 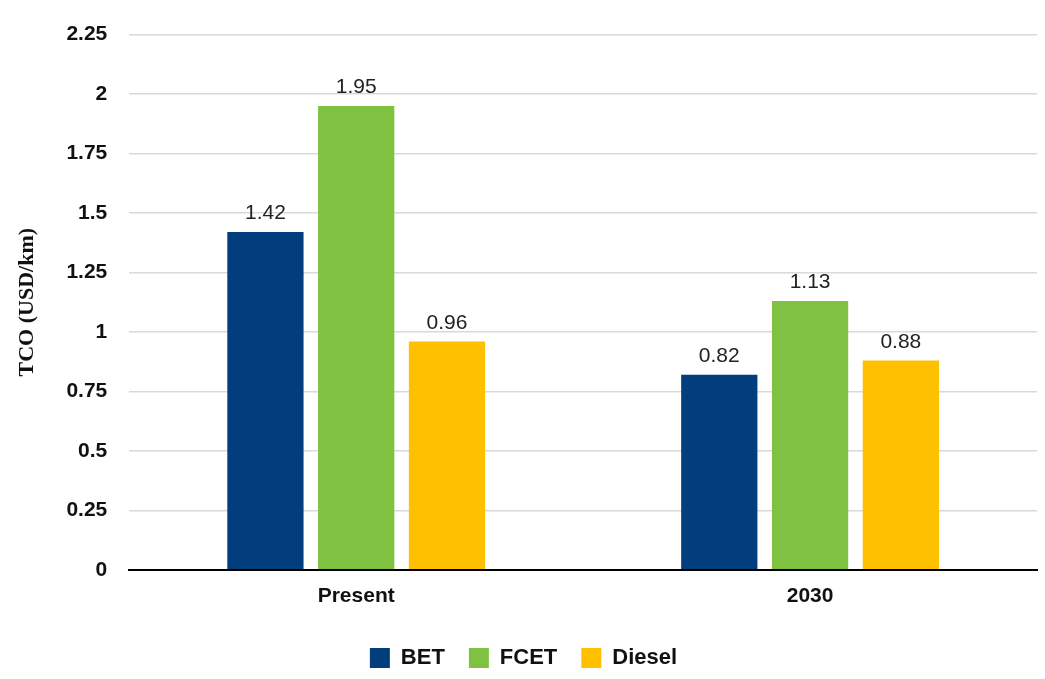 I want to click on x-tick-label: Present, so click(x=356, y=595).